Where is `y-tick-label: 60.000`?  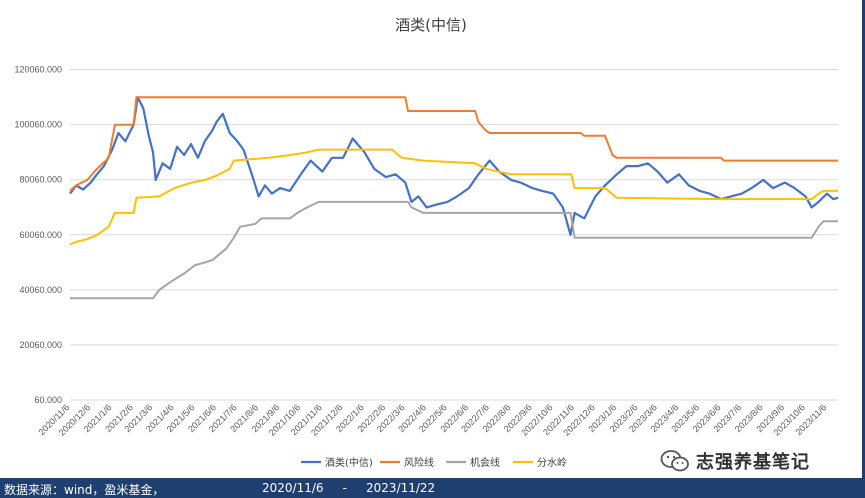 y-tick-label: 60.000 is located at coordinates (48, 400).